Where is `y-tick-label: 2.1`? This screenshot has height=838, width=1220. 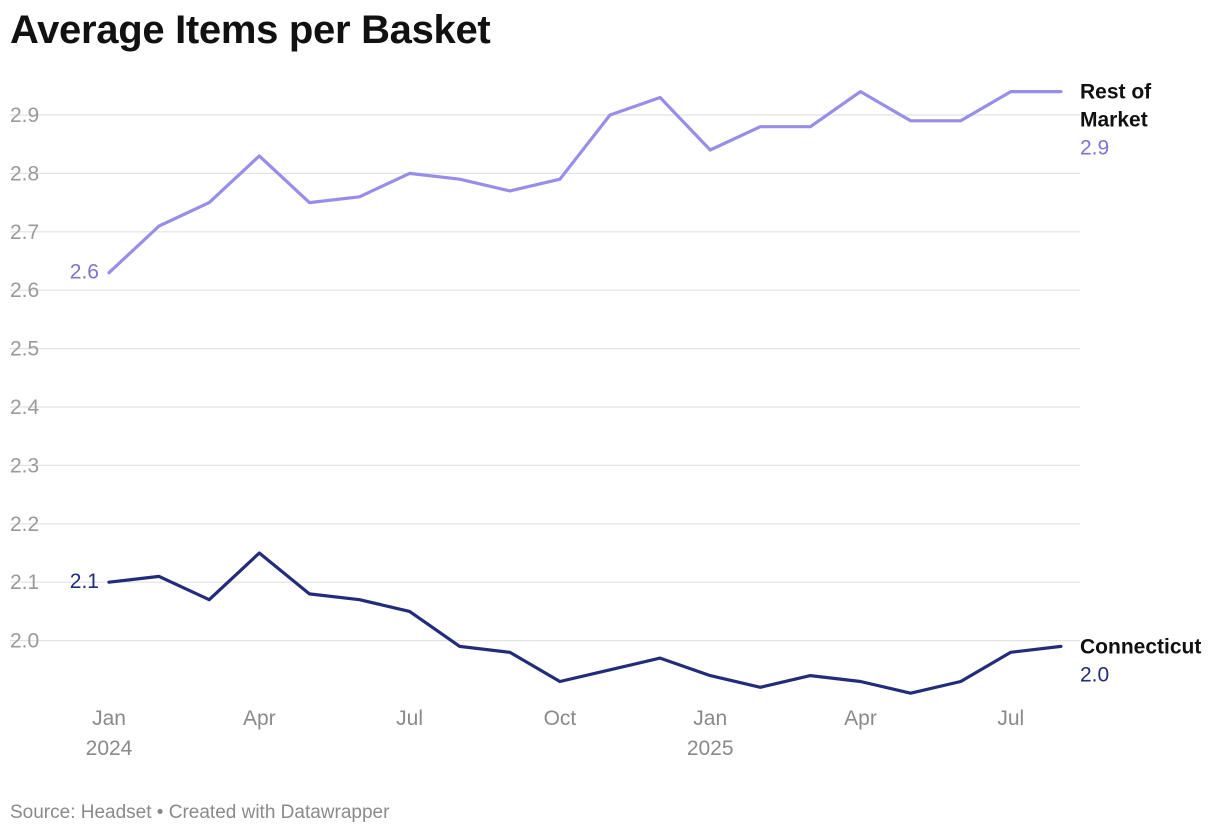 y-tick-label: 2.1 is located at coordinates (24, 582).